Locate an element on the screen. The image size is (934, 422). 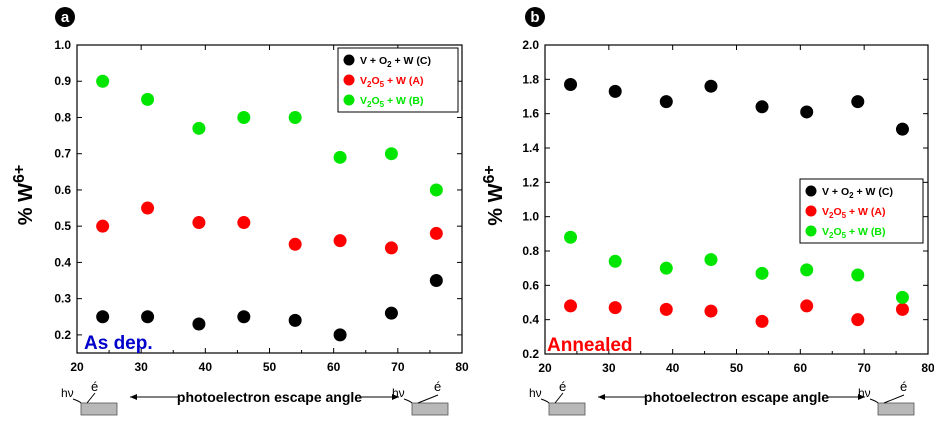
panel-annotation: Annealed is located at coordinates (590, 345).